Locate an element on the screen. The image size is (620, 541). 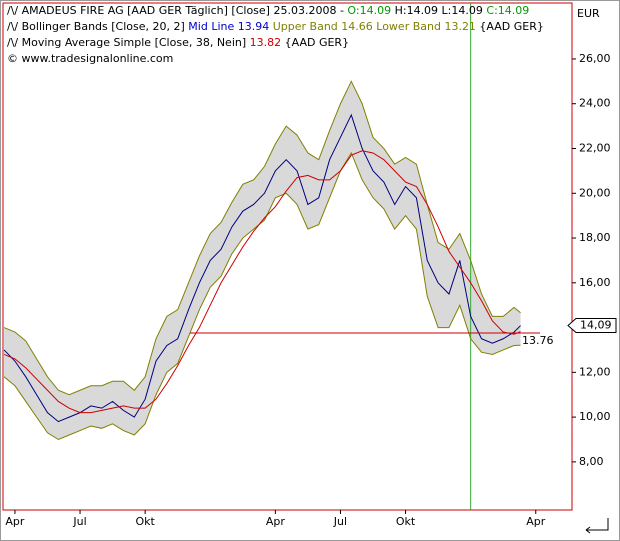
legend-text: © www.tradesignalonline.com is located at coordinates (90, 58).